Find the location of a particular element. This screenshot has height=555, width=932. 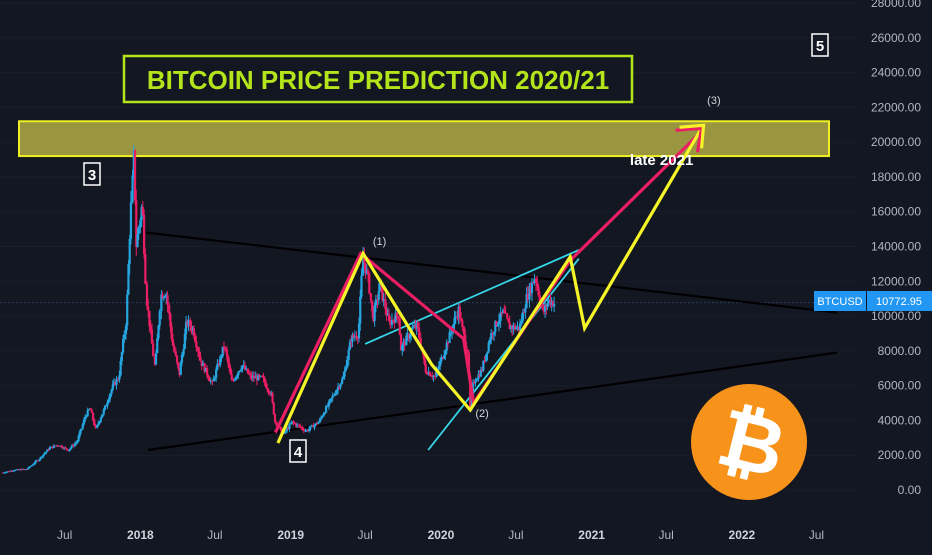

price-tag: BTCUSD 10772.95 is located at coordinates (873, 301).